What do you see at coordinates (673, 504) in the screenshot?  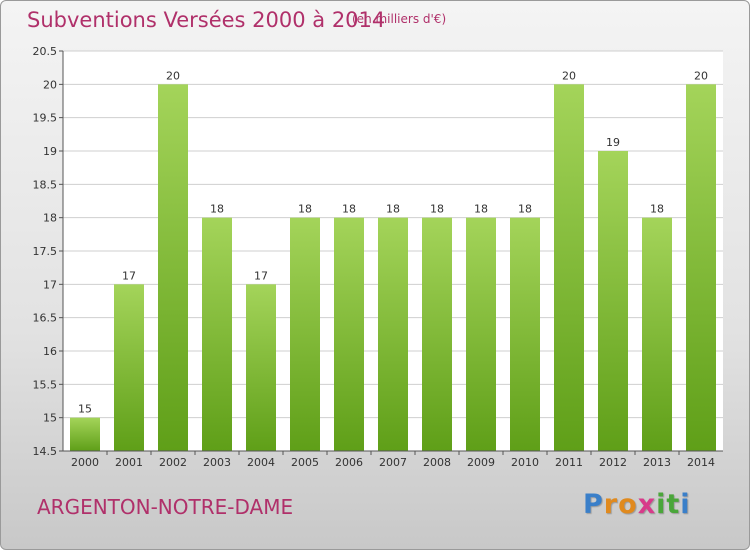 I see `logo-letter: t` at bounding box center [673, 504].